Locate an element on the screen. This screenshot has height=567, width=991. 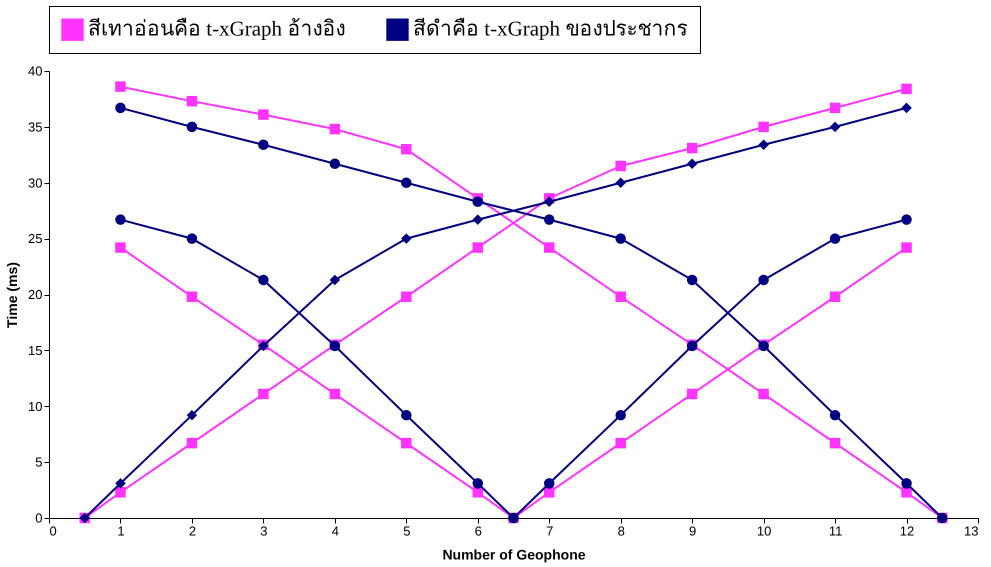
x-tick-label: 1 is located at coordinates (121, 531).